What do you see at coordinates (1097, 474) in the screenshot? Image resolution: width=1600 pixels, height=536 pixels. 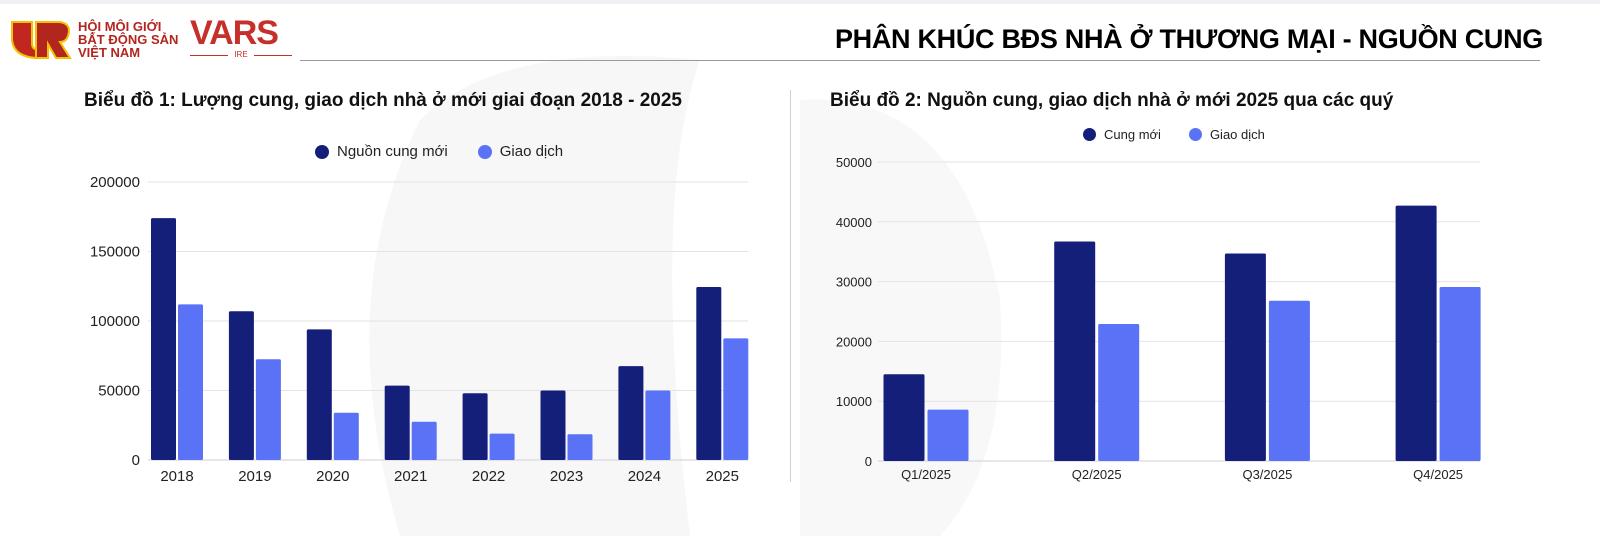 I see `x-tick-label: Q2/2025` at bounding box center [1097, 474].